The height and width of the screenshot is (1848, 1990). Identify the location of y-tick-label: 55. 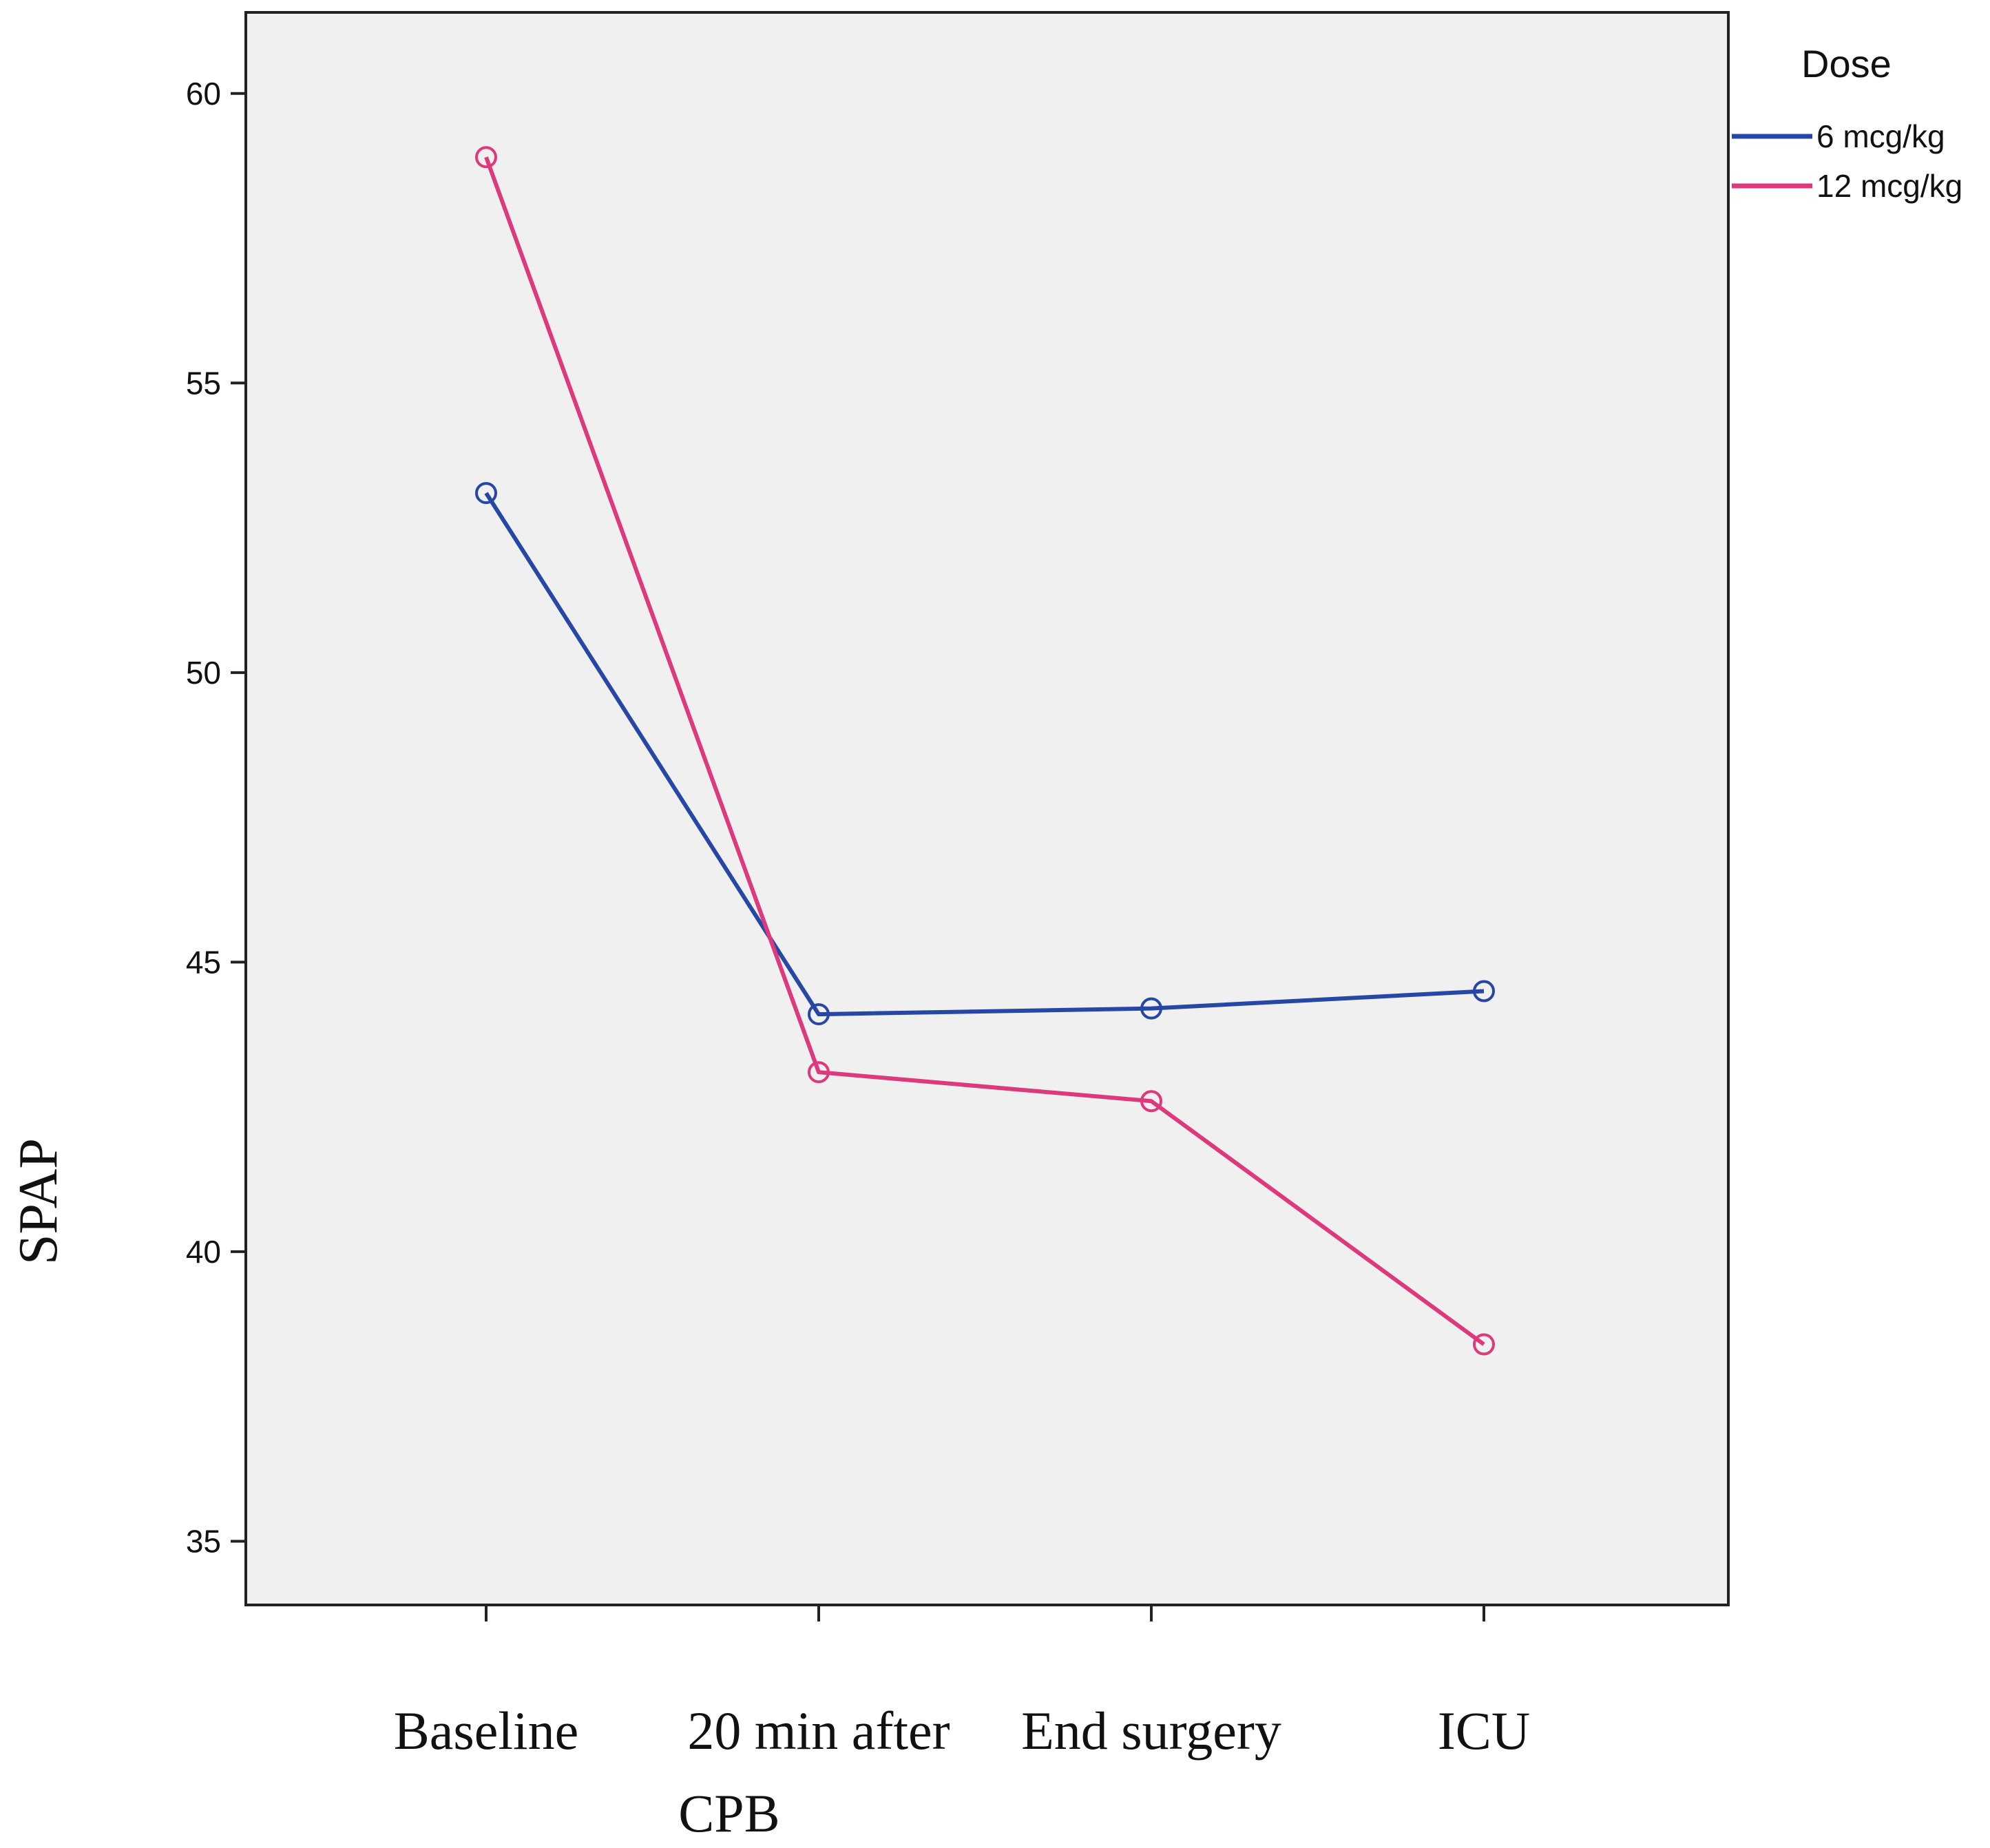
(203, 383).